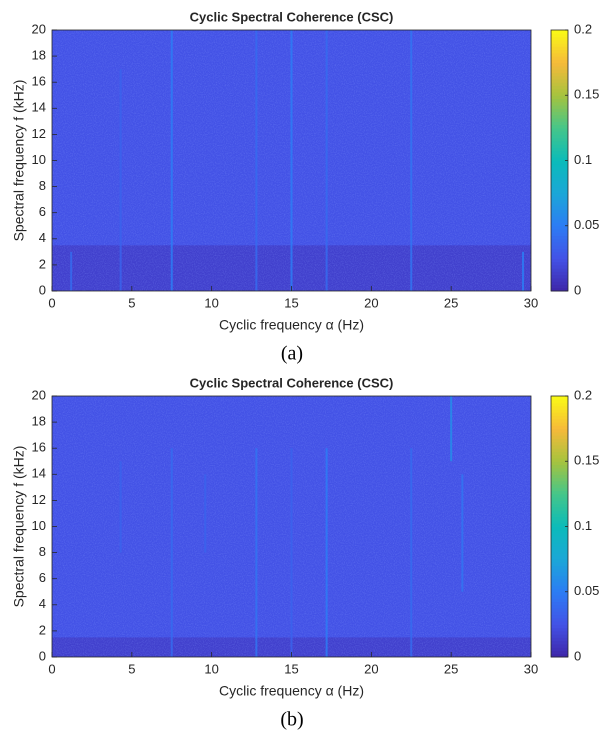 This screenshot has width=603, height=738. Describe the element at coordinates (531, 668) in the screenshot. I see `x-tick-label: 30` at that location.